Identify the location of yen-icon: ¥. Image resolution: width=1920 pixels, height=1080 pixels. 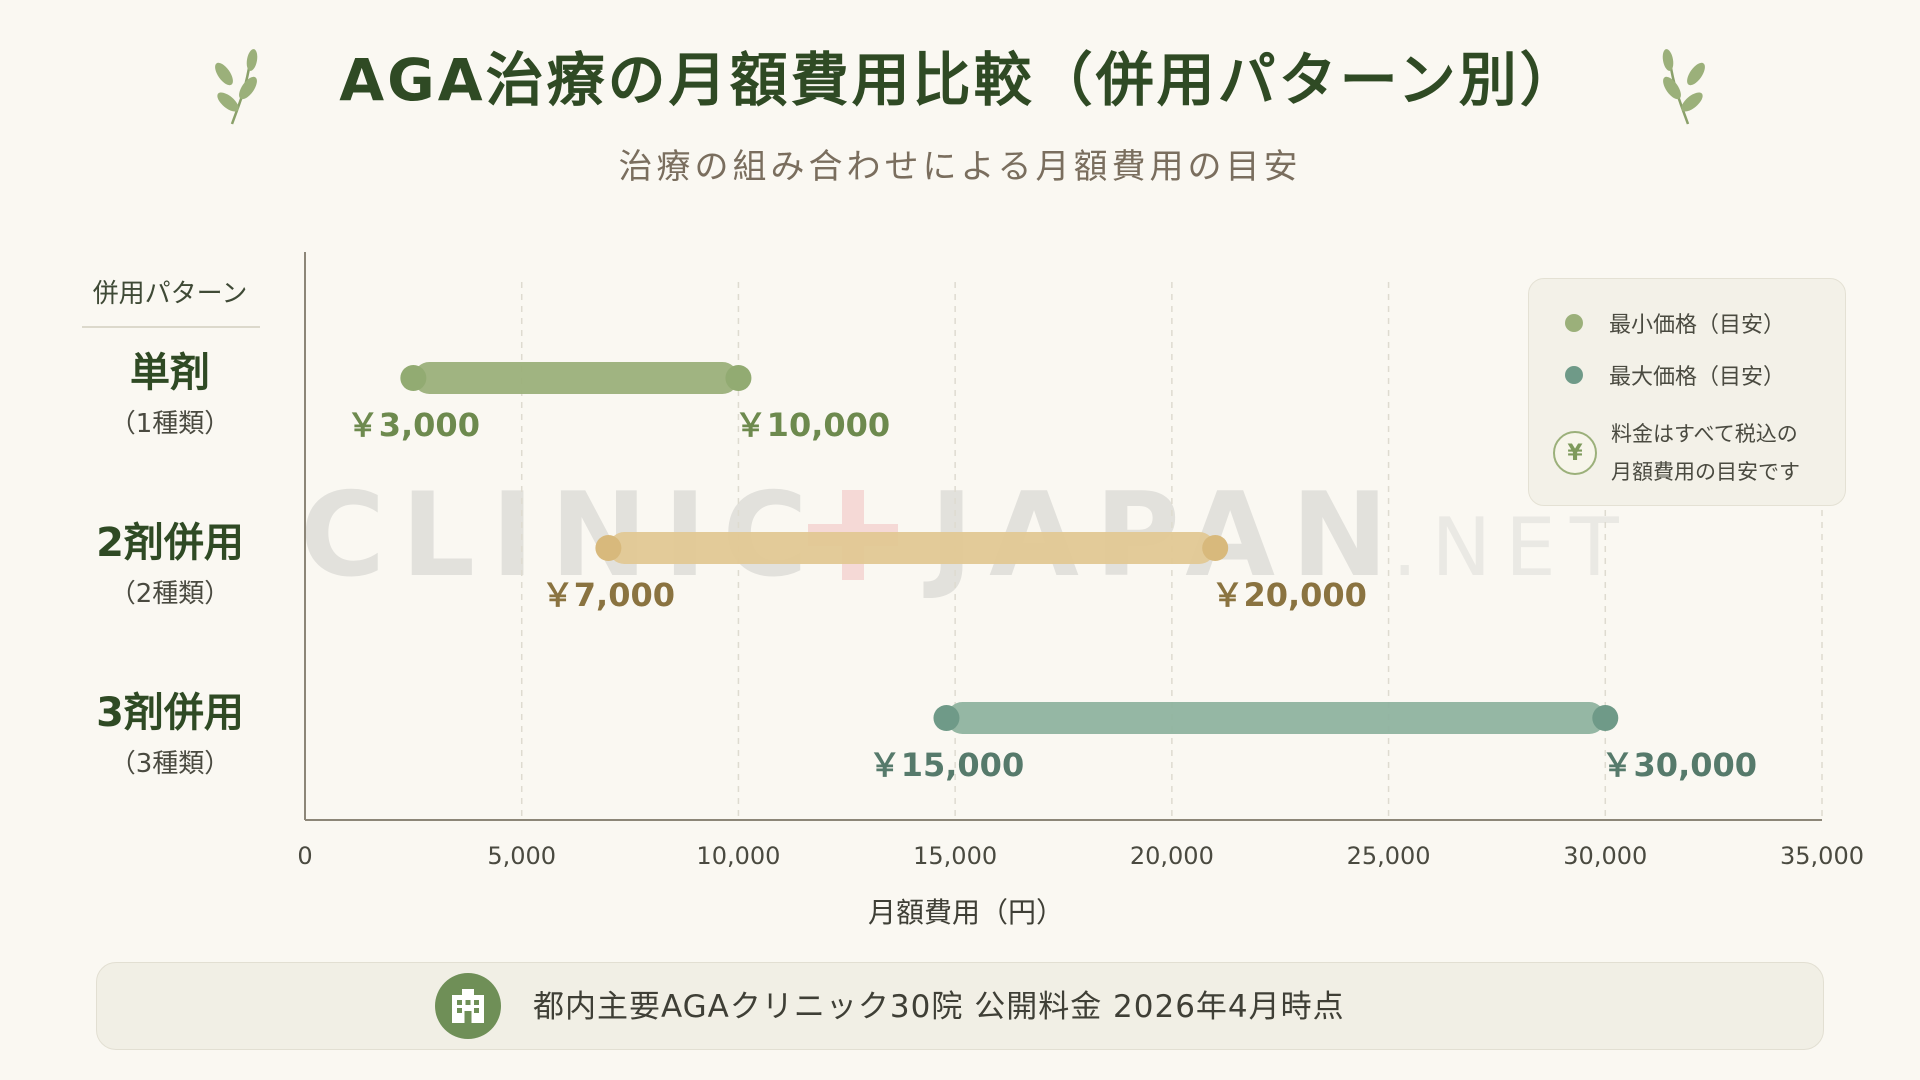
(1575, 453).